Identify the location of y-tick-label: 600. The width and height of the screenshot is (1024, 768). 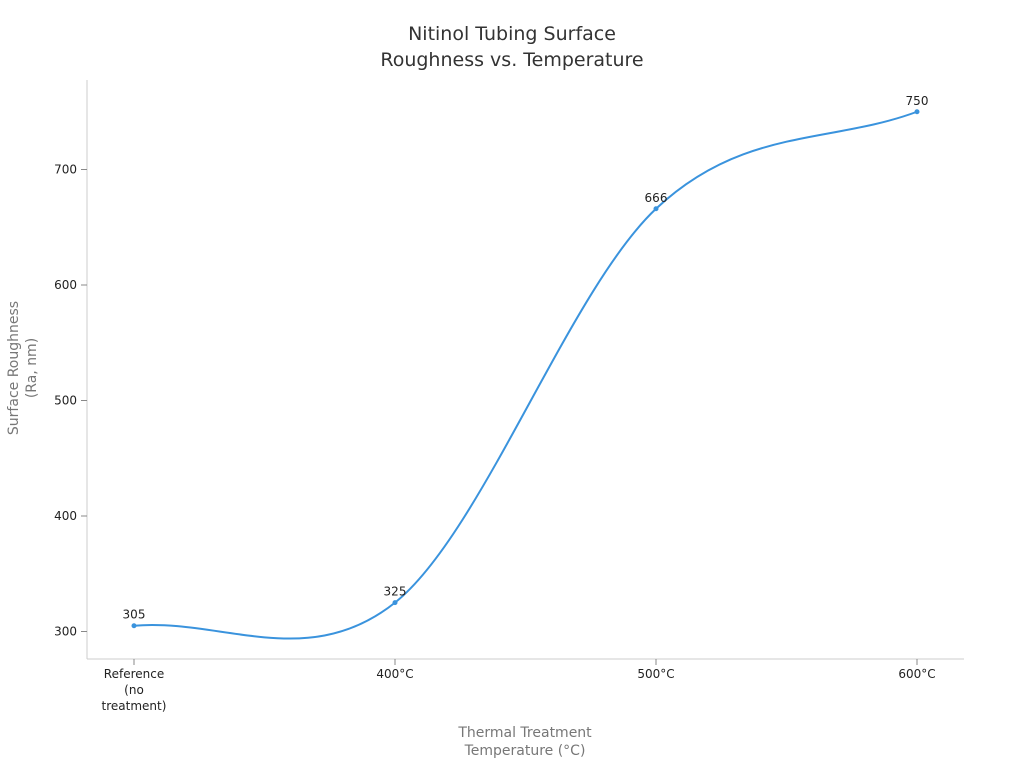
(65, 285).